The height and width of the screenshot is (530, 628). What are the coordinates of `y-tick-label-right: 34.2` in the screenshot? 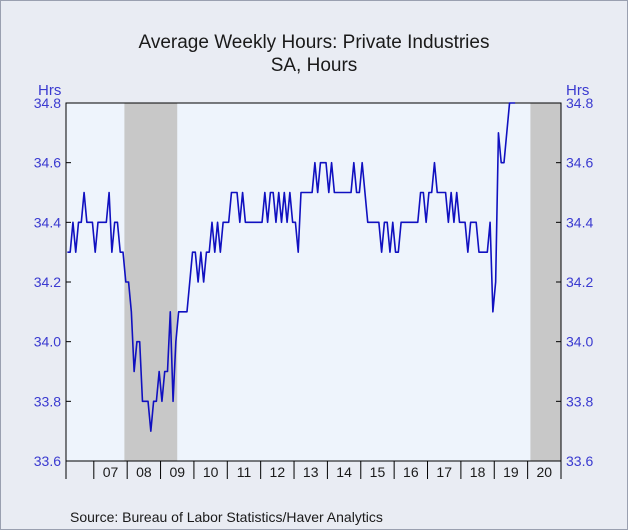 It's located at (579, 282).